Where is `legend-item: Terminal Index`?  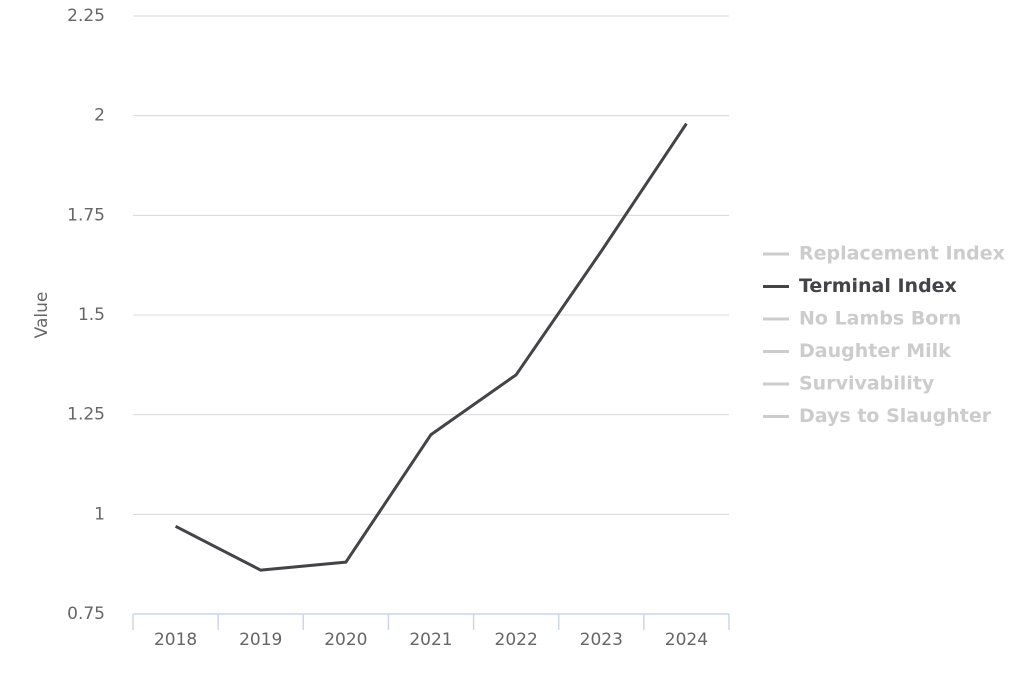 legend-item: Terminal Index is located at coordinates (878, 286).